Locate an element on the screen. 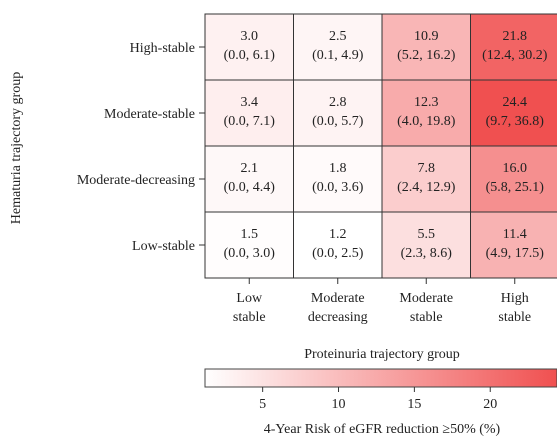 This screenshot has width=557, height=441. cell-value-label: 1.2 is located at coordinates (338, 234).